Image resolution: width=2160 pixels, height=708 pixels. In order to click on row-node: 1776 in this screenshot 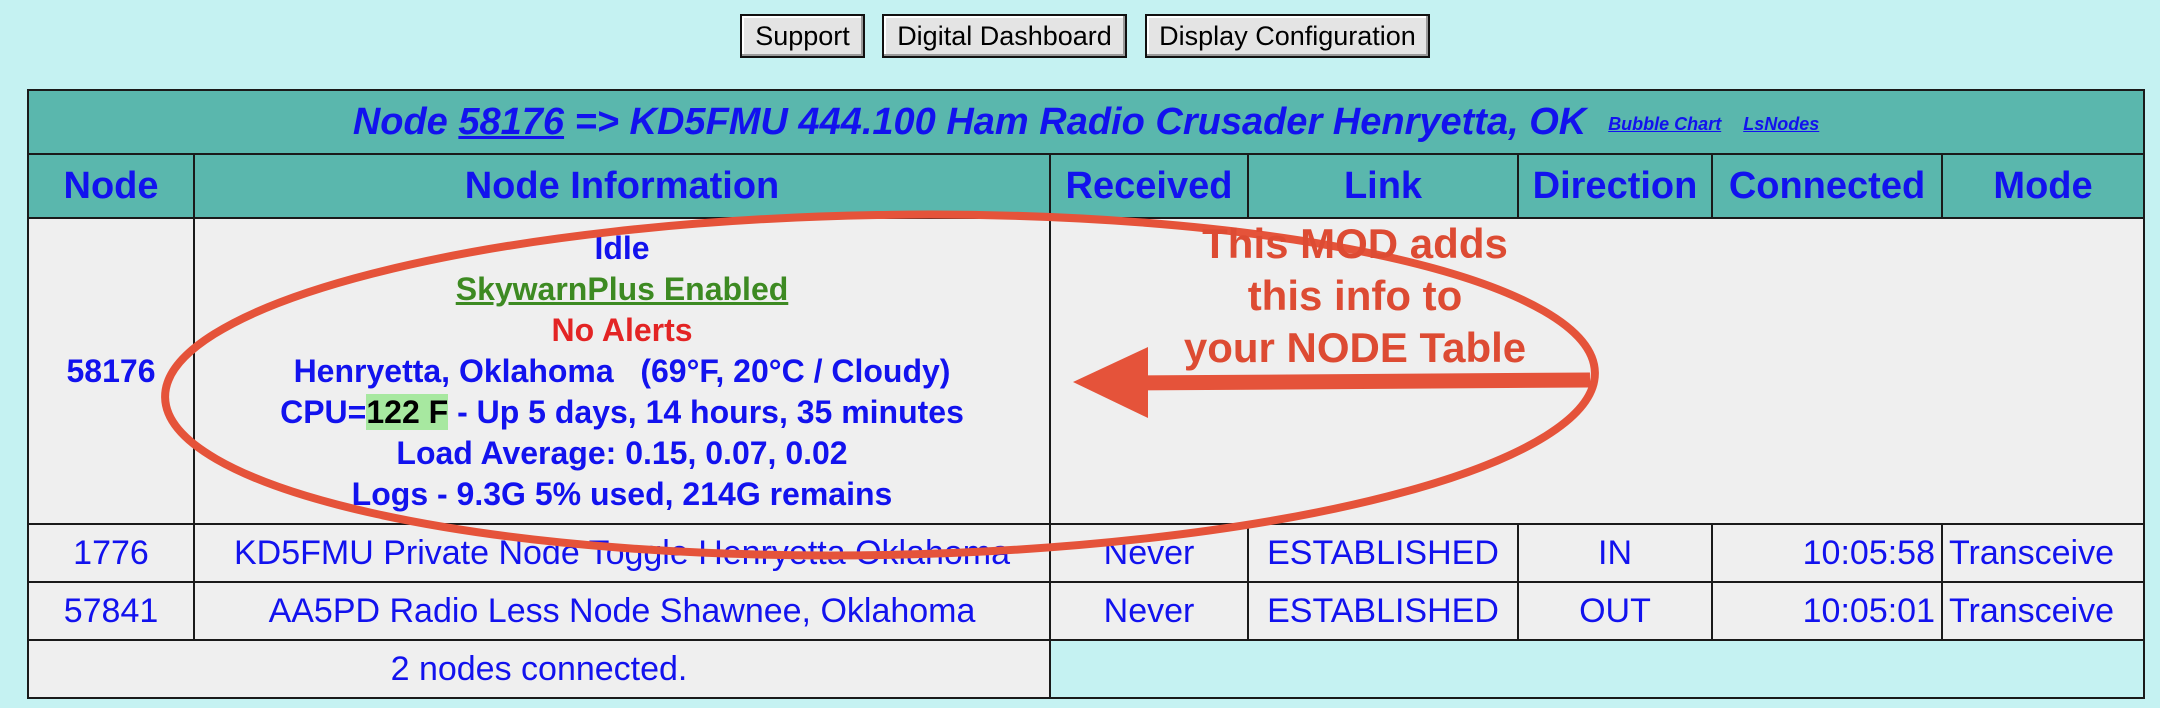, I will do `click(111, 553)`.